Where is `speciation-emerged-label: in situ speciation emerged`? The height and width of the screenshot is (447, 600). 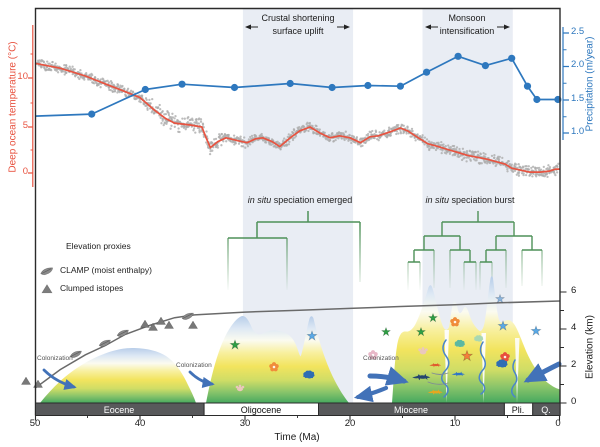
speciation-emerged-label: in situ speciation emerged is located at coordinates (300, 200).